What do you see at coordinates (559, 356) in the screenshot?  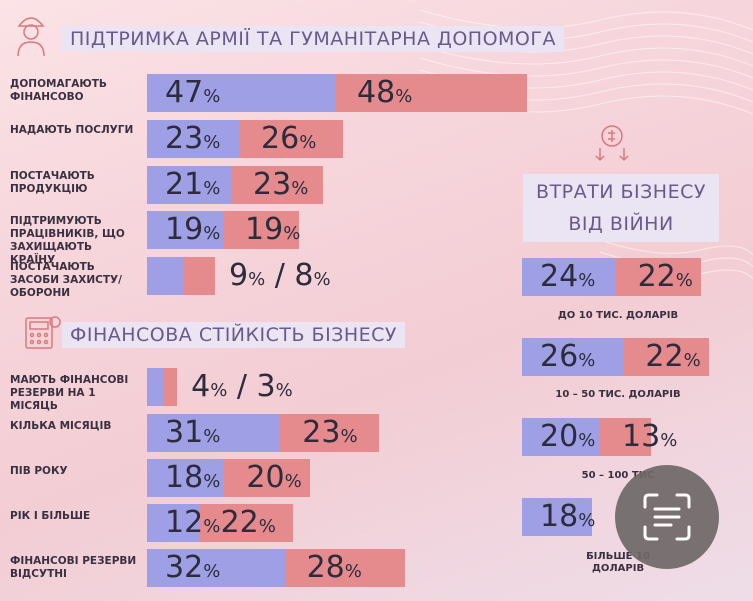 I see `blue-value-label-value: 26` at bounding box center [559, 356].